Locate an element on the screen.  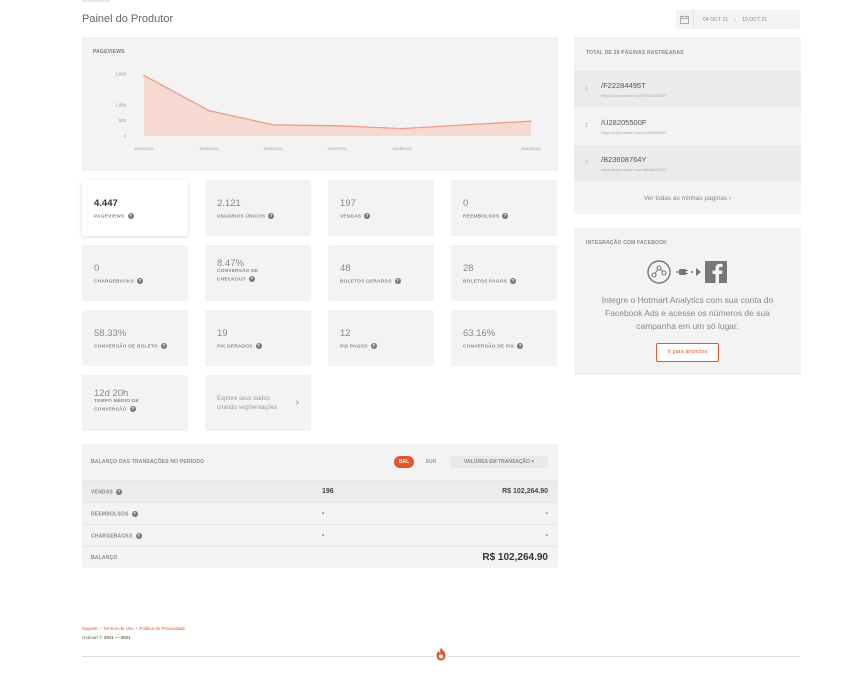
table-row: CHARGEBACKS? - - is located at coordinates (320, 535).